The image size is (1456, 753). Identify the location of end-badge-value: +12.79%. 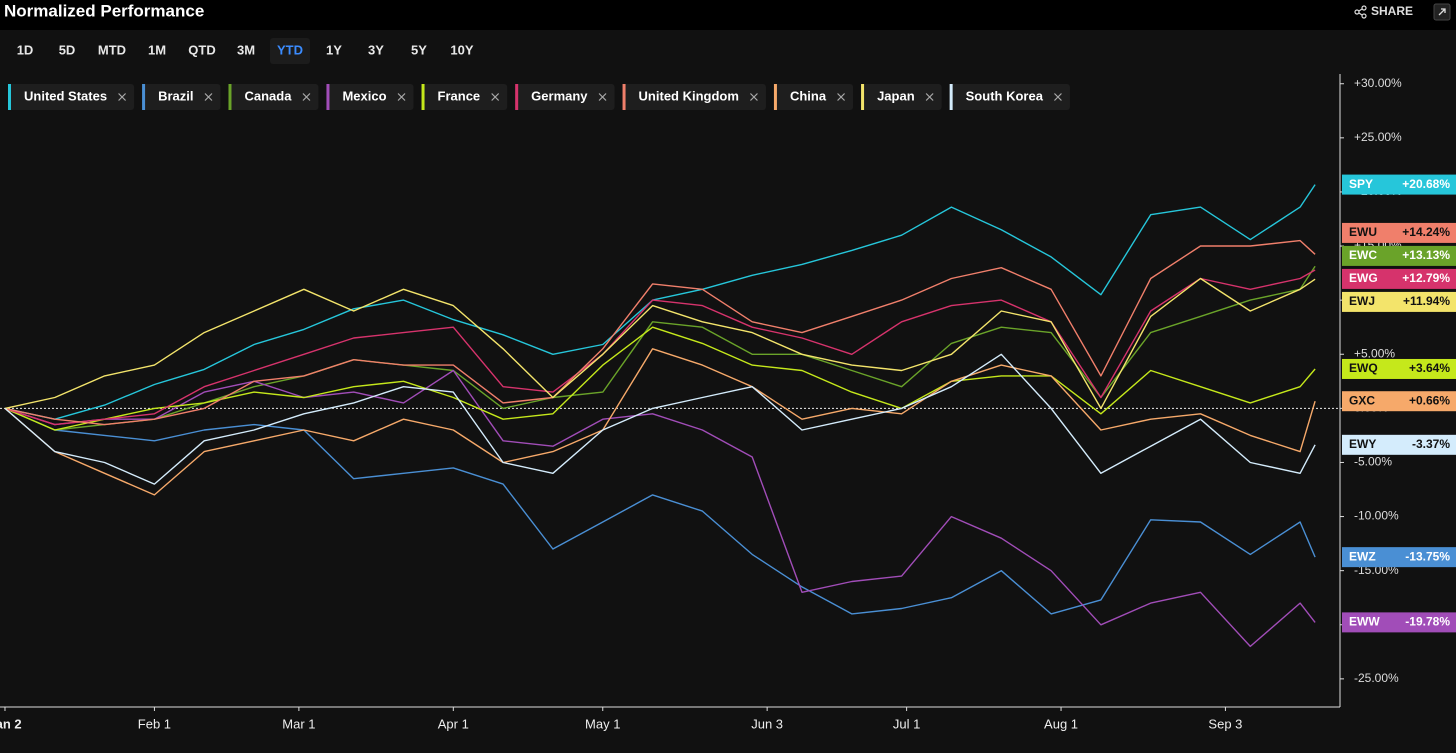
(1426, 278).